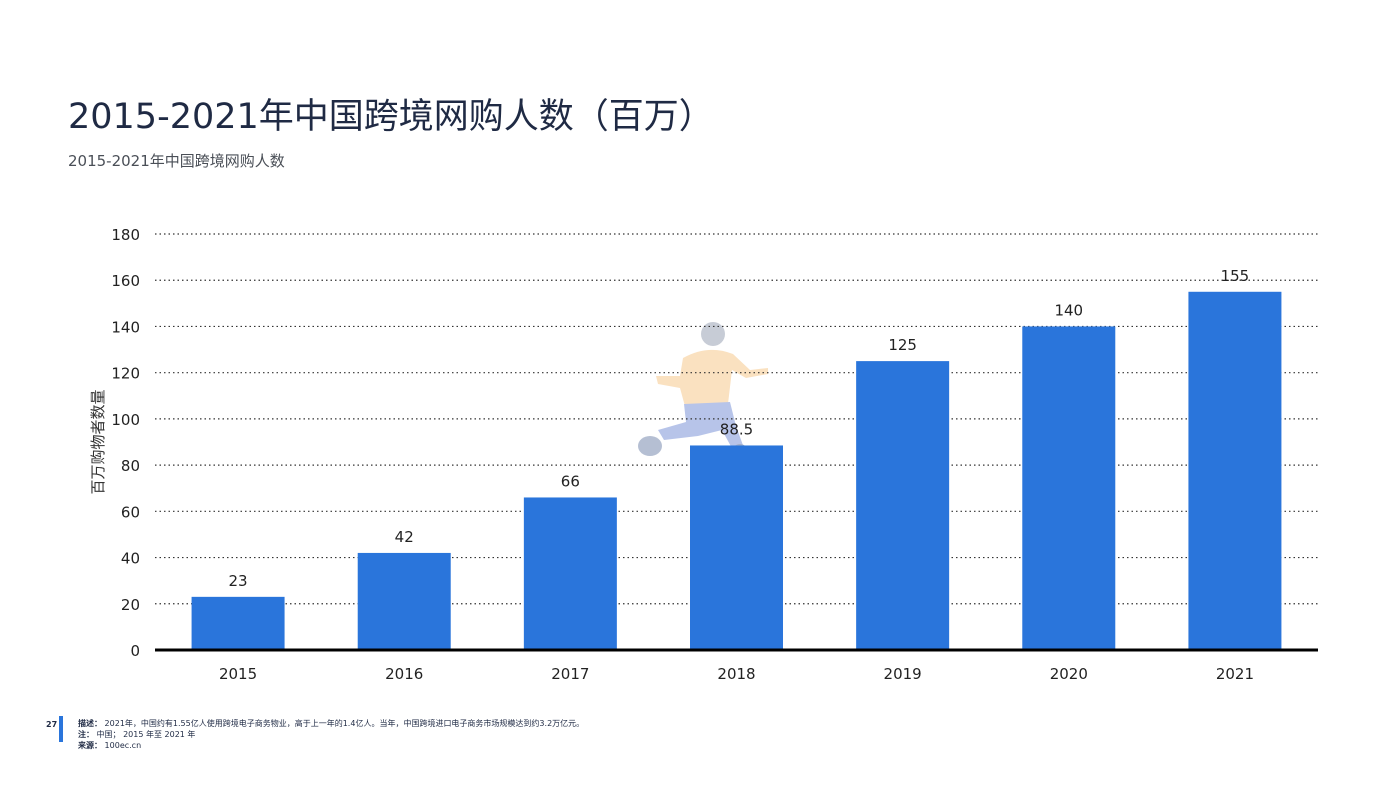 The image size is (1400, 788). Describe the element at coordinates (902, 345) in the screenshot. I see `data-label: 125` at that location.